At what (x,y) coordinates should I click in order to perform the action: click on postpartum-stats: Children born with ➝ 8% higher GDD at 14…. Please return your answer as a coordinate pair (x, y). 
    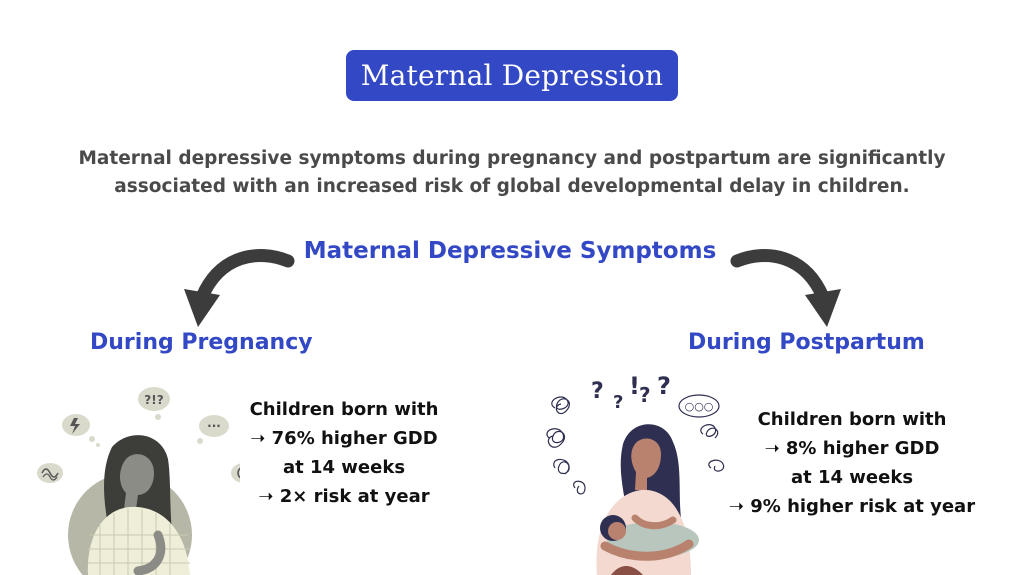
    Looking at the image, I should click on (852, 463).